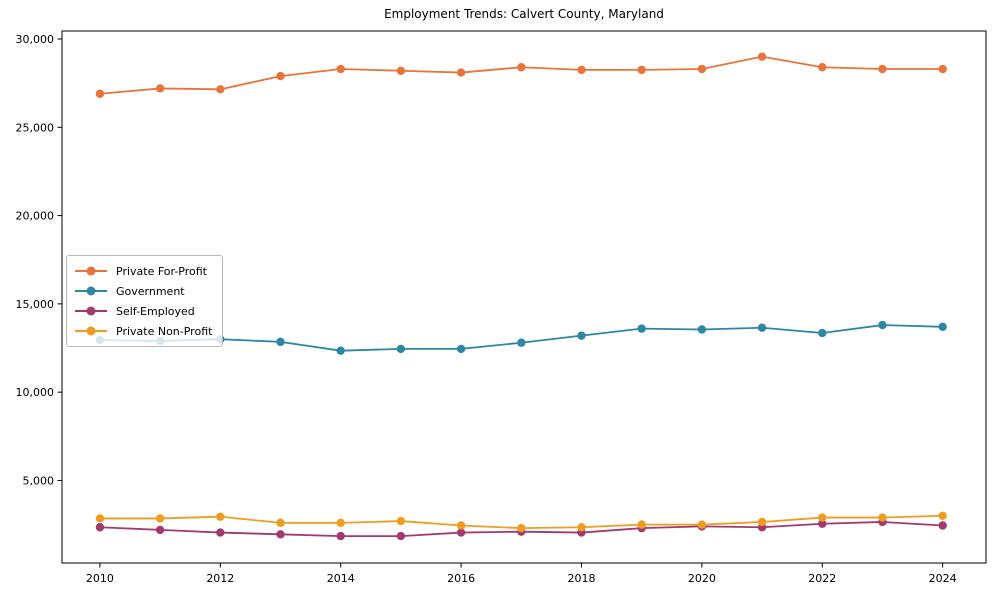  I want to click on y-tick-label: 20,000, so click(35, 216).